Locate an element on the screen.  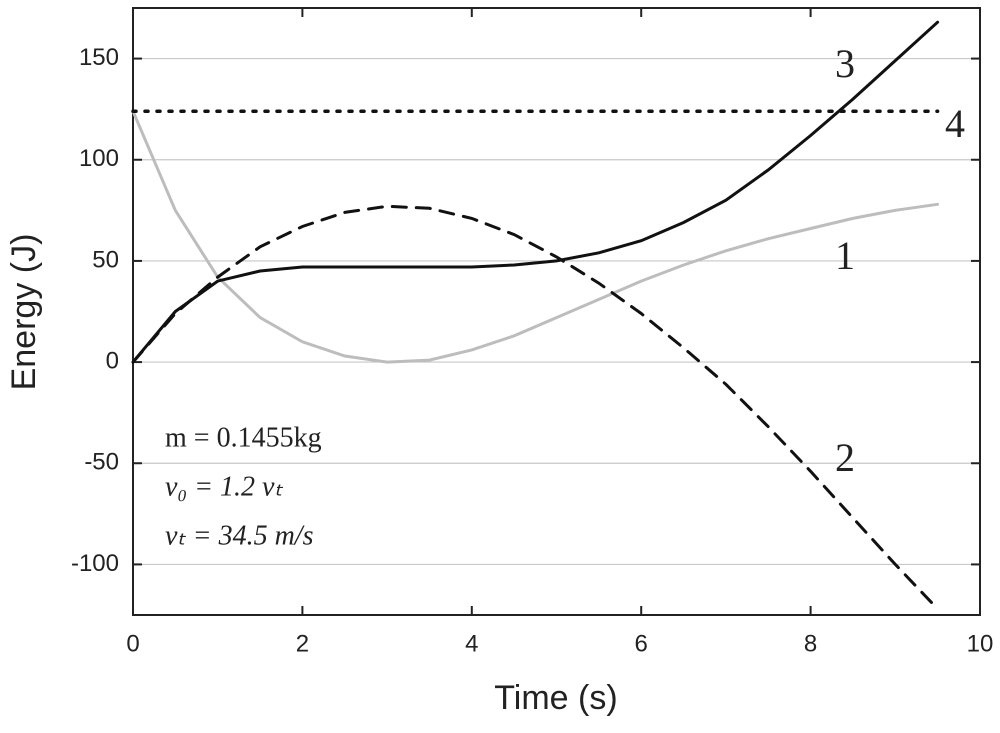
x-tick-label: 6 is located at coordinates (641, 643).